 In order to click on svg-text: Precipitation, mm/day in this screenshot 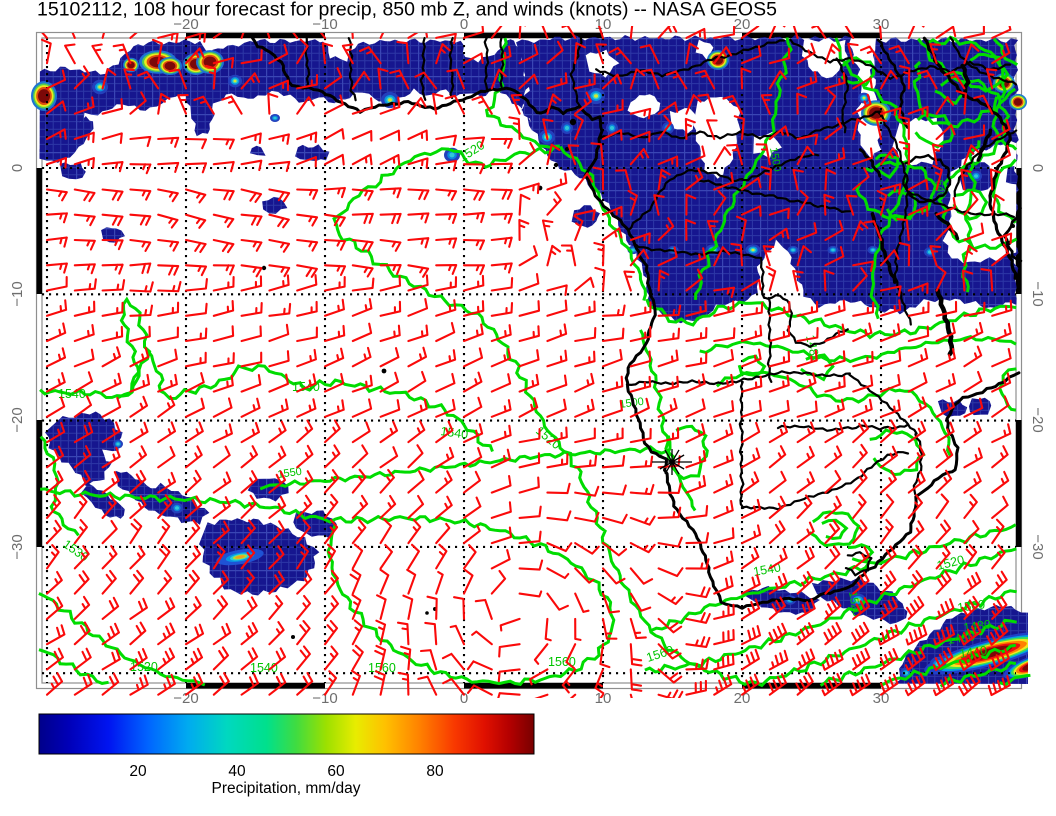, I will do `click(285, 788)`.